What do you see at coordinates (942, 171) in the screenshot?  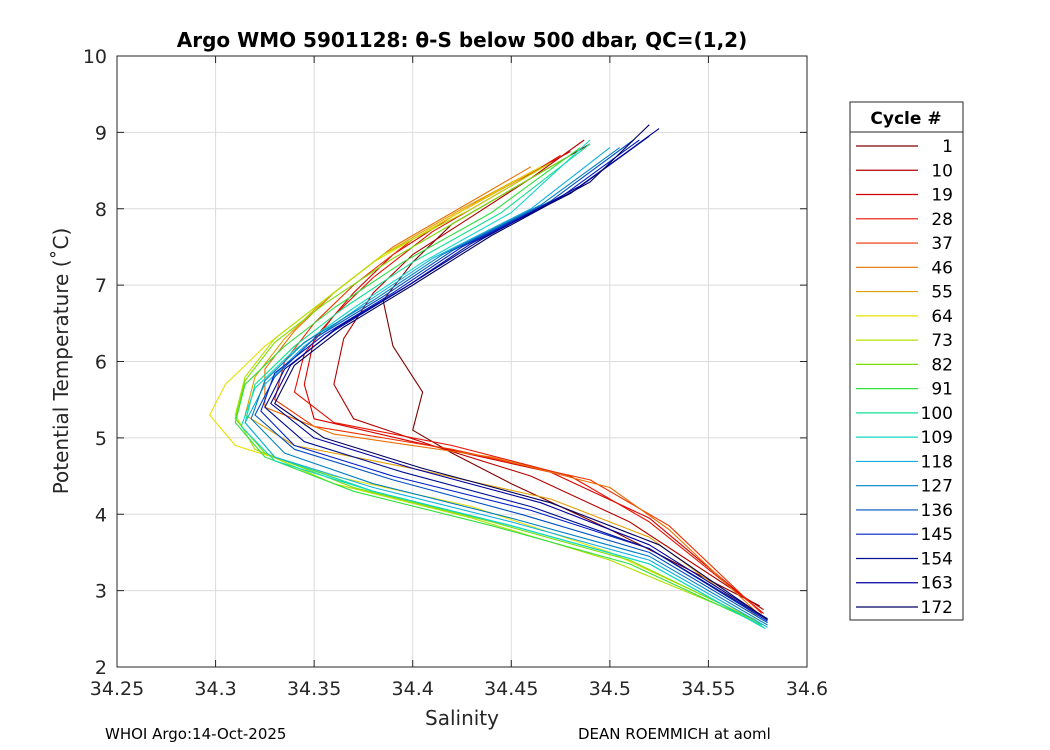 I see `legend-label: 10` at bounding box center [942, 171].